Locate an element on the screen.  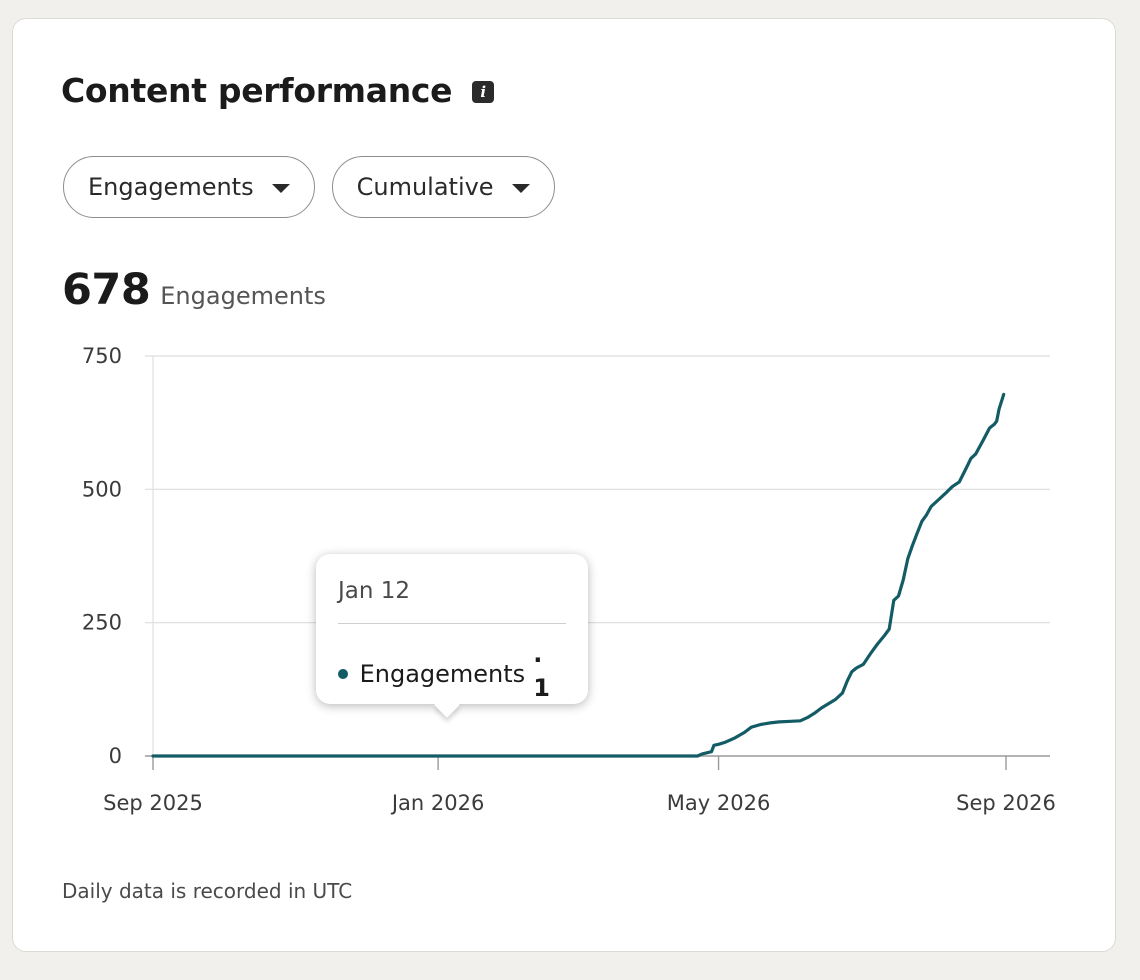
total-label: Engagements is located at coordinates (243, 296).